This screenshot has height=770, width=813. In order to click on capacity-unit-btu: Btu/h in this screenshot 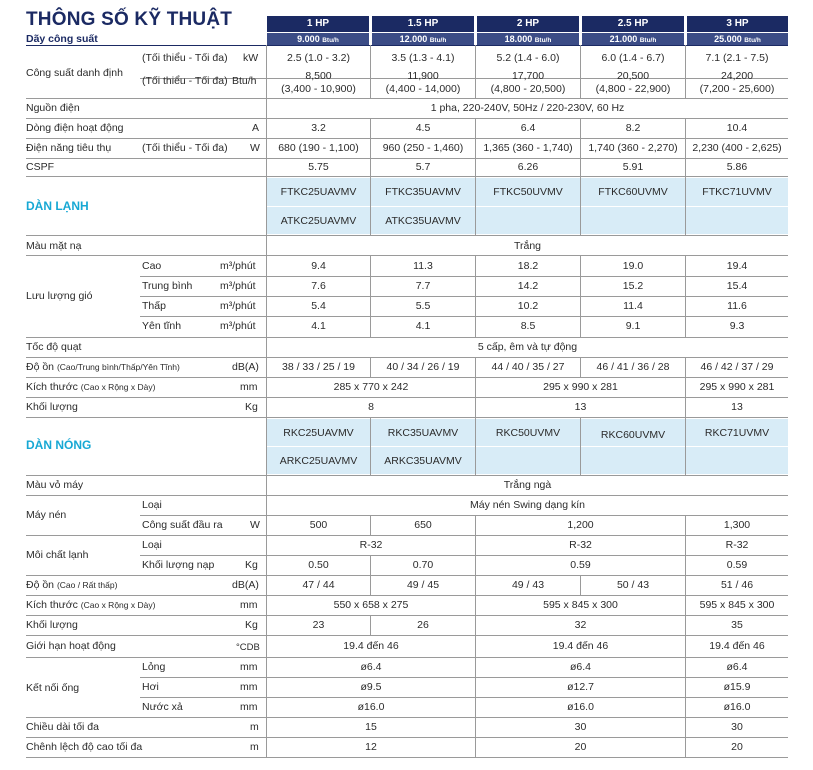, I will do `click(244, 81)`.